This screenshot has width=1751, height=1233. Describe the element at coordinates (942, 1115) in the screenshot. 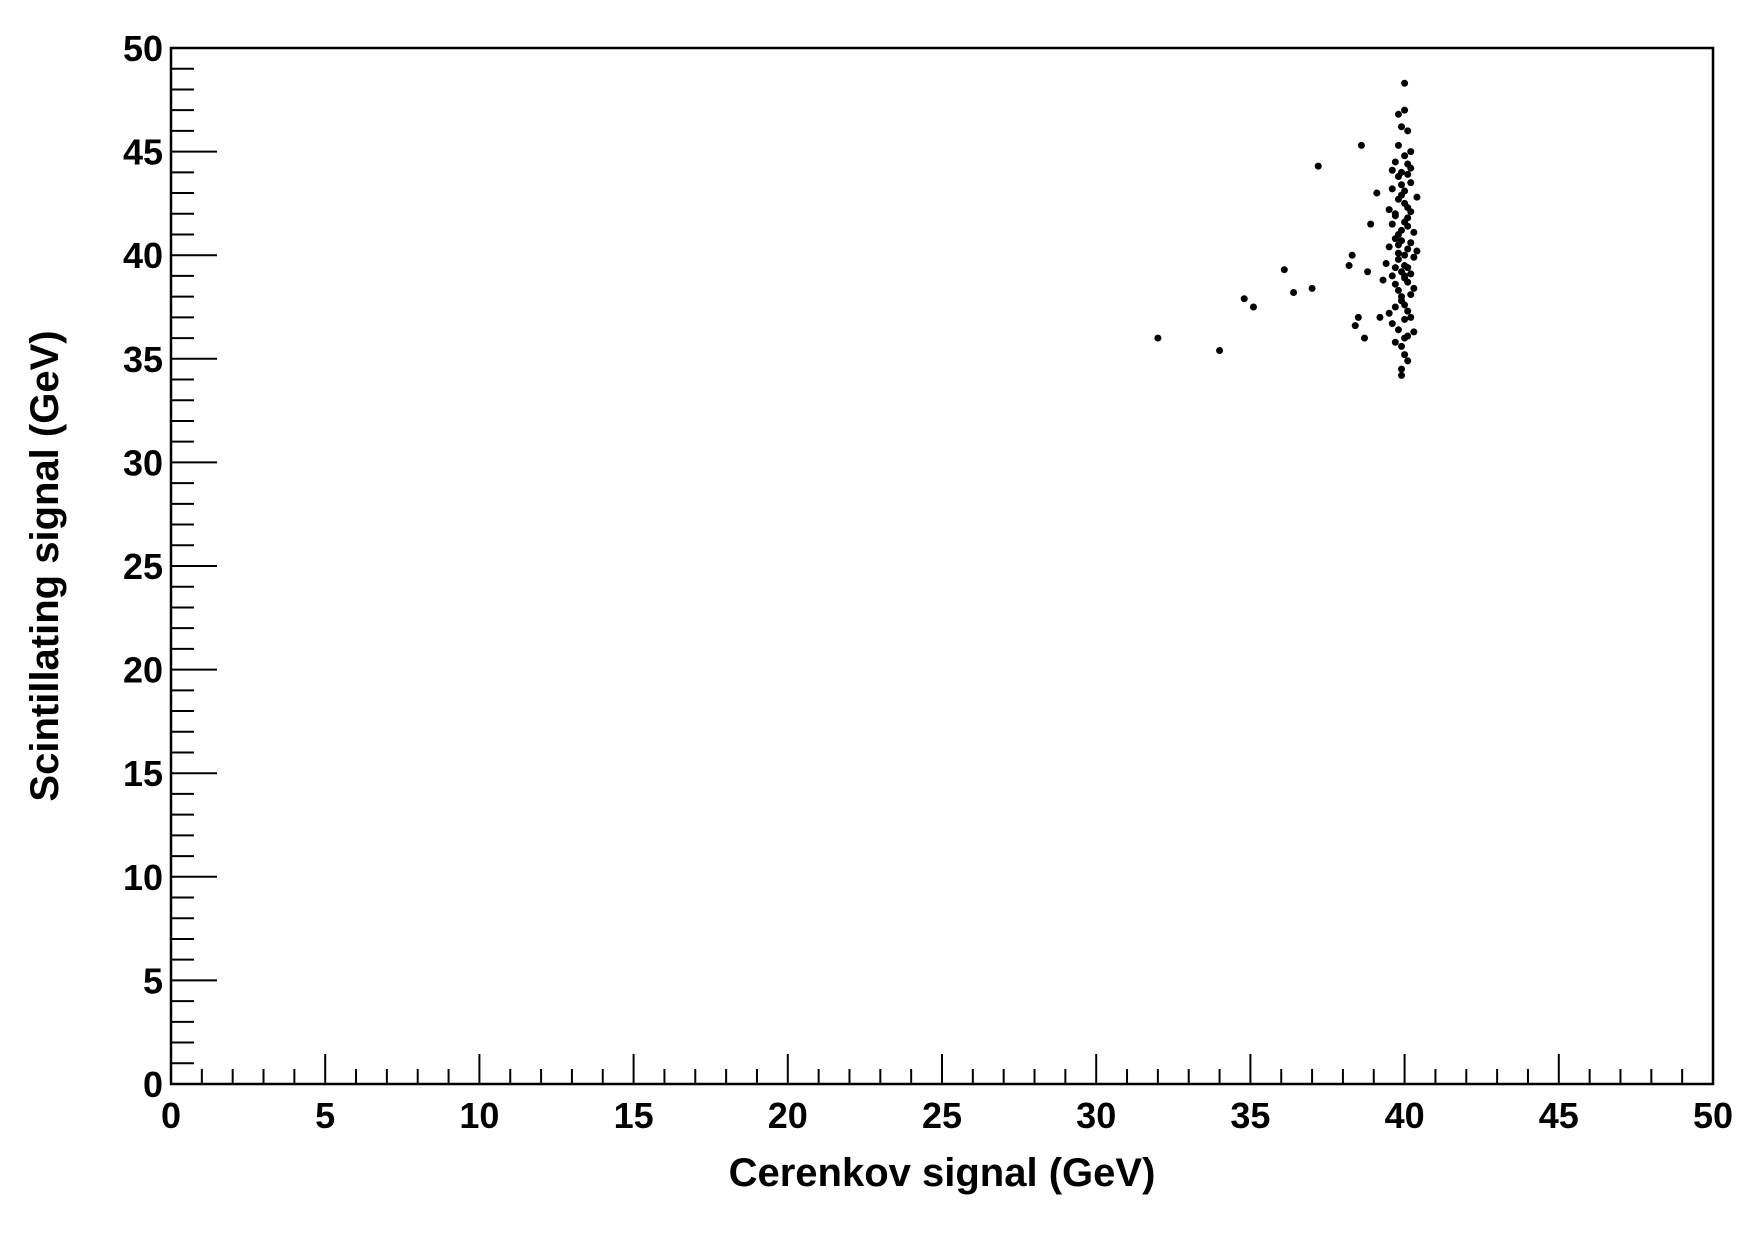

I see `x-tick-label: 25` at that location.